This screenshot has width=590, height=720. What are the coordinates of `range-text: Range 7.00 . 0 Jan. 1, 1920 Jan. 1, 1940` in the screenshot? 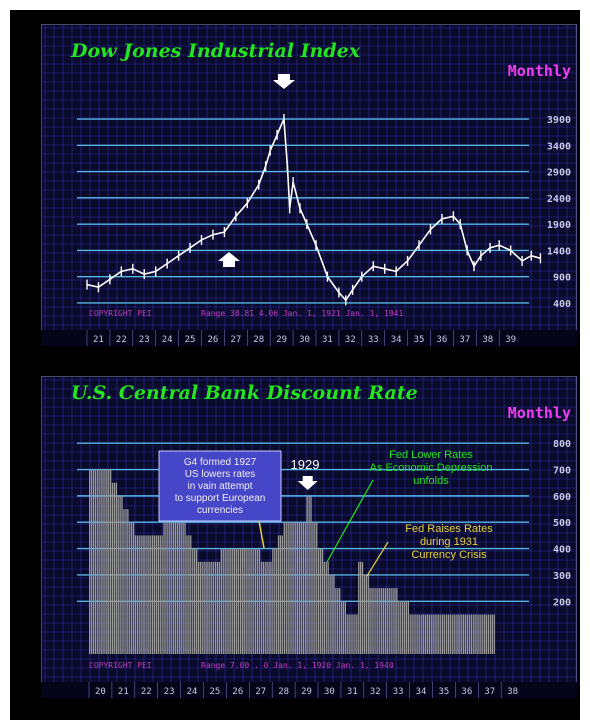 It's located at (297, 665).